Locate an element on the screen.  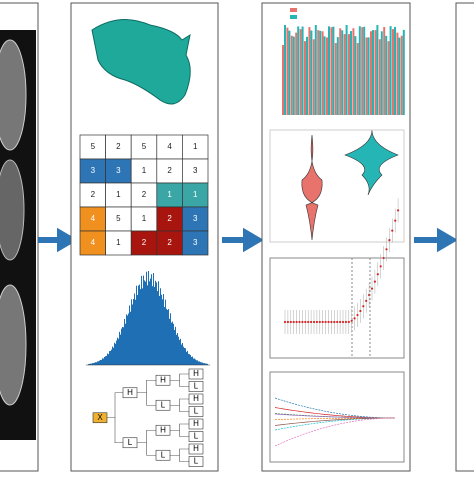
cell-value: 5 is located at coordinates (93, 146).